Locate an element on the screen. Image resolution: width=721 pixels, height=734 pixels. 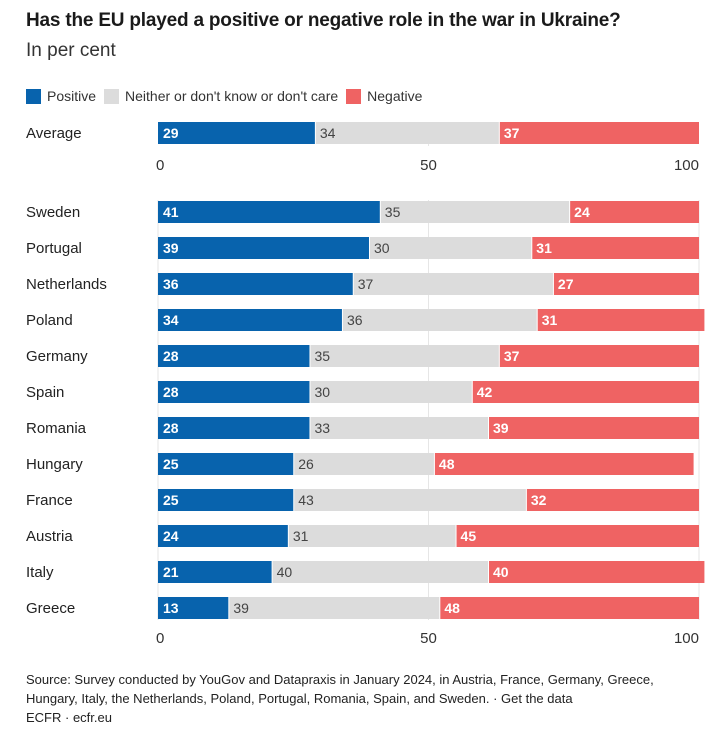
bar-neither-austria is located at coordinates (372, 536).